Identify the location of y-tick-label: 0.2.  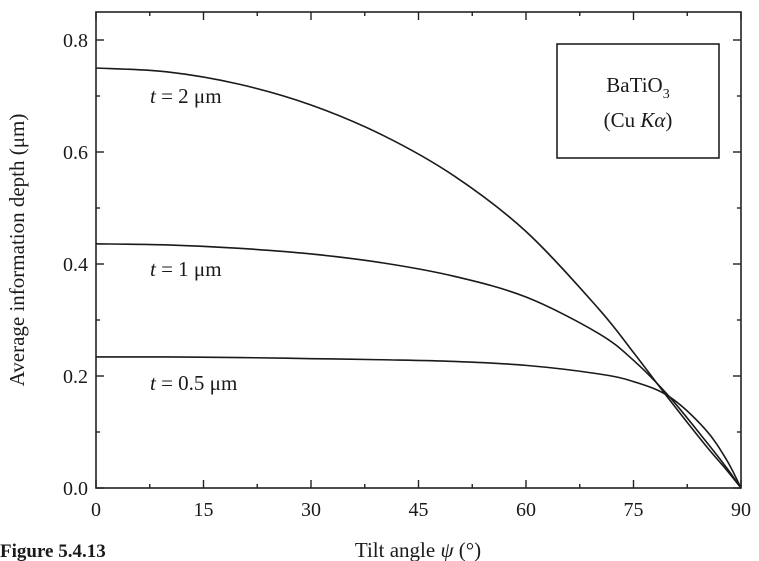
(75, 377).